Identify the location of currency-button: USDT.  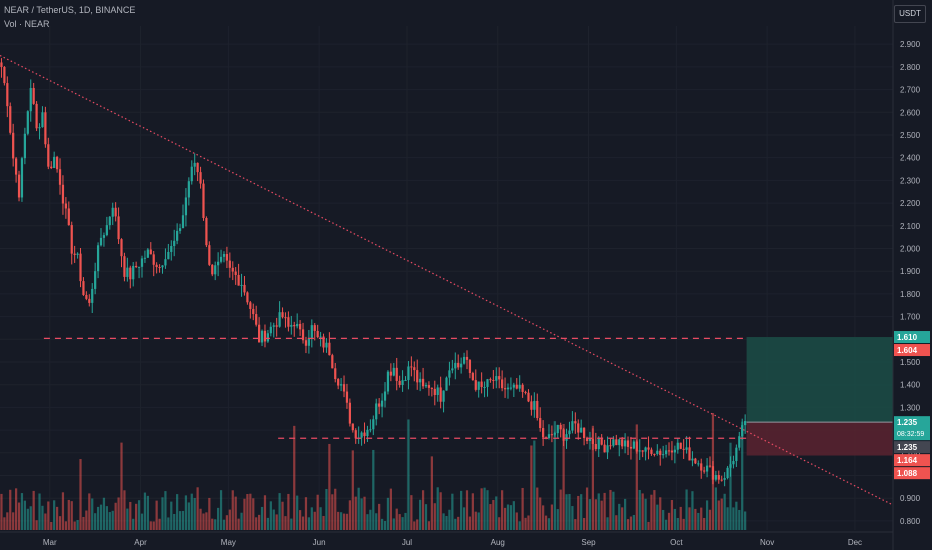
(910, 14).